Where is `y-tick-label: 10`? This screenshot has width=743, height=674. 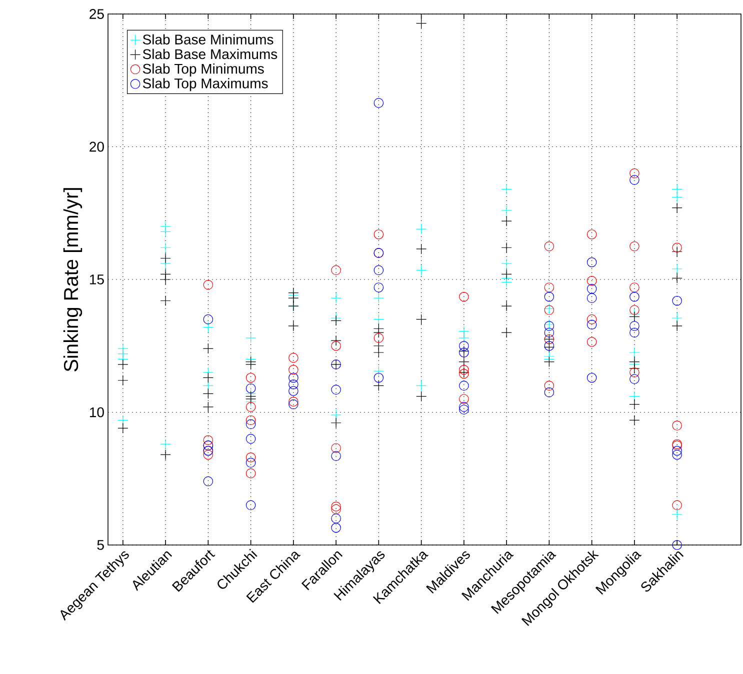 y-tick-label: 10 is located at coordinates (97, 412).